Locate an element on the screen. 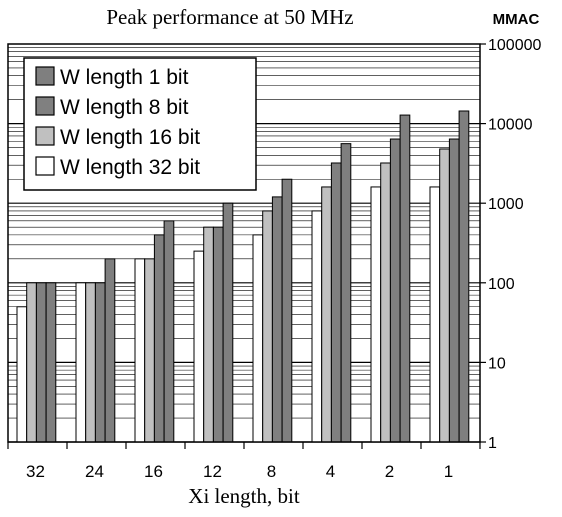 This screenshot has height=517, width=562. legend-label: W length 32 bit is located at coordinates (130, 167).